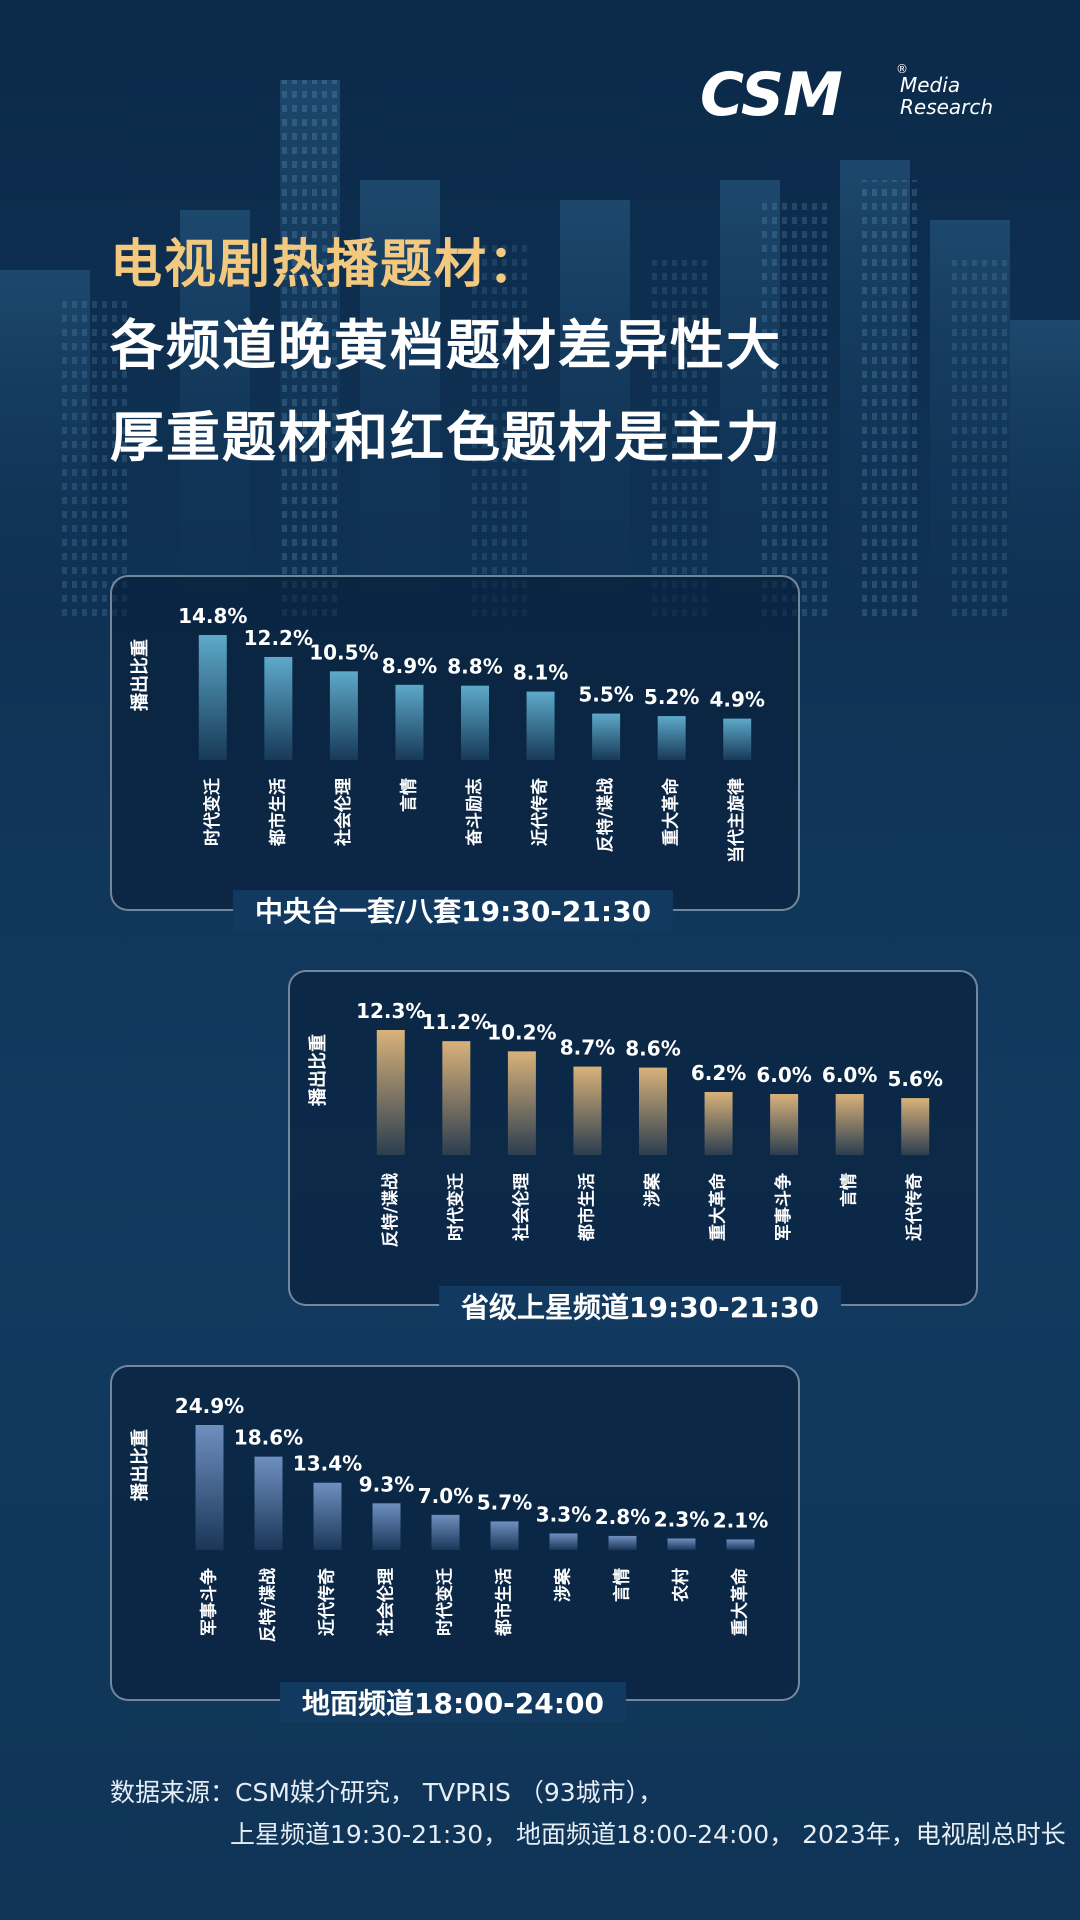 The height and width of the screenshot is (1920, 1080). I want to click on category-label: 奋斗励志, so click(474, 812).